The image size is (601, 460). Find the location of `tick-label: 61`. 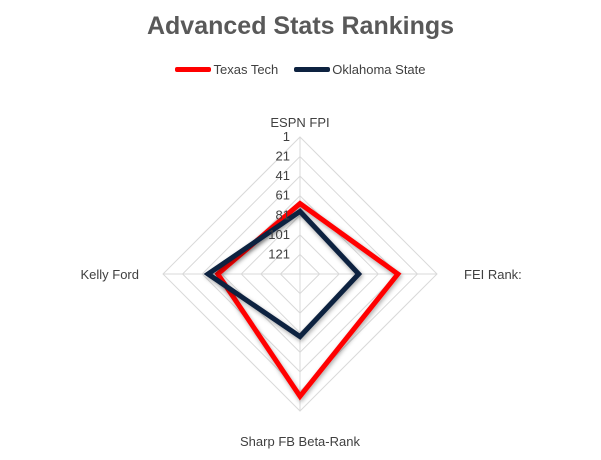

tick-label: 61 is located at coordinates (283, 195).